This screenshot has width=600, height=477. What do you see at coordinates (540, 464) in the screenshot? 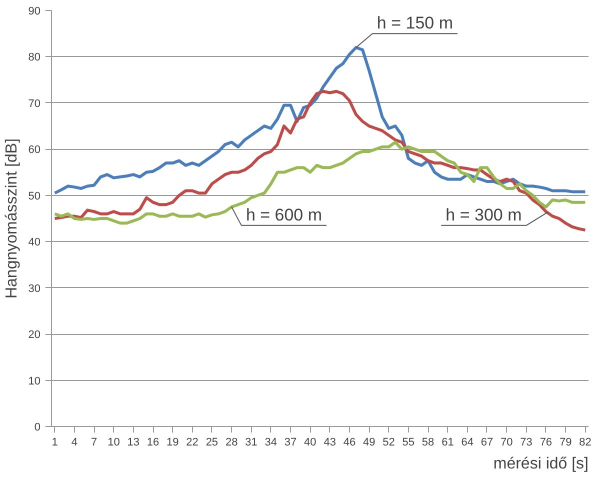
I see `x-axis-title: mérési idő [s]` at bounding box center [540, 464].